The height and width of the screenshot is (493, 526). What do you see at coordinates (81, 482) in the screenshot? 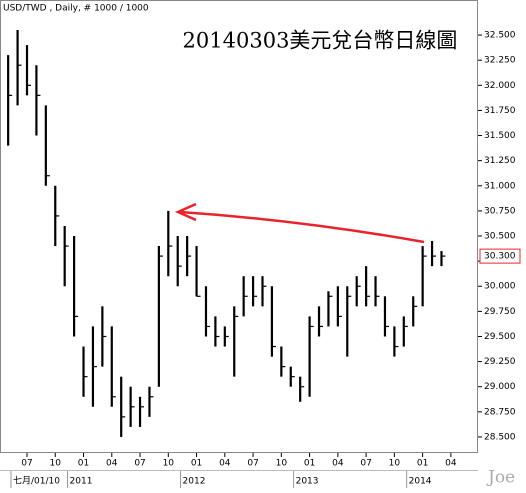
I see `year-label: 2011` at bounding box center [81, 482].